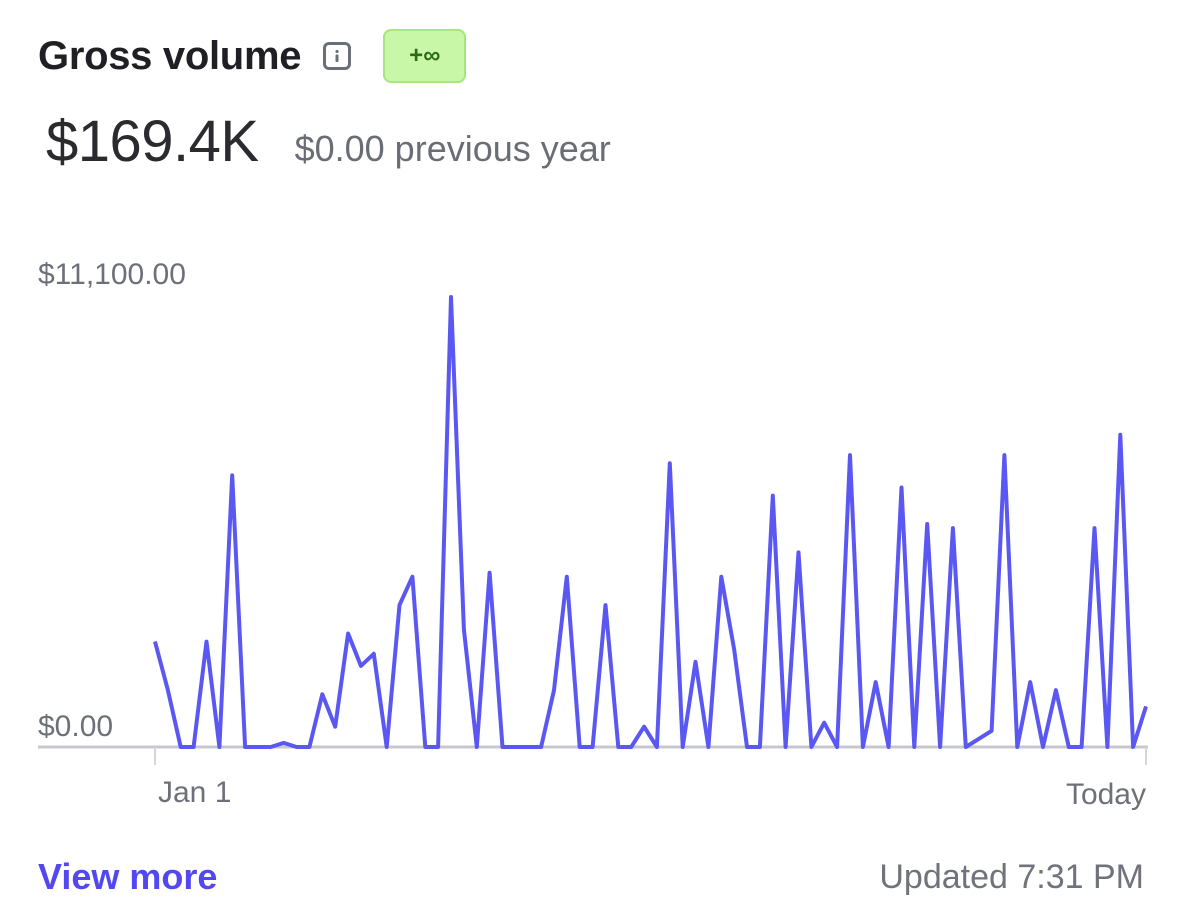  What do you see at coordinates (1106, 794) in the screenshot?
I see `x-tick-label-end: Today` at bounding box center [1106, 794].